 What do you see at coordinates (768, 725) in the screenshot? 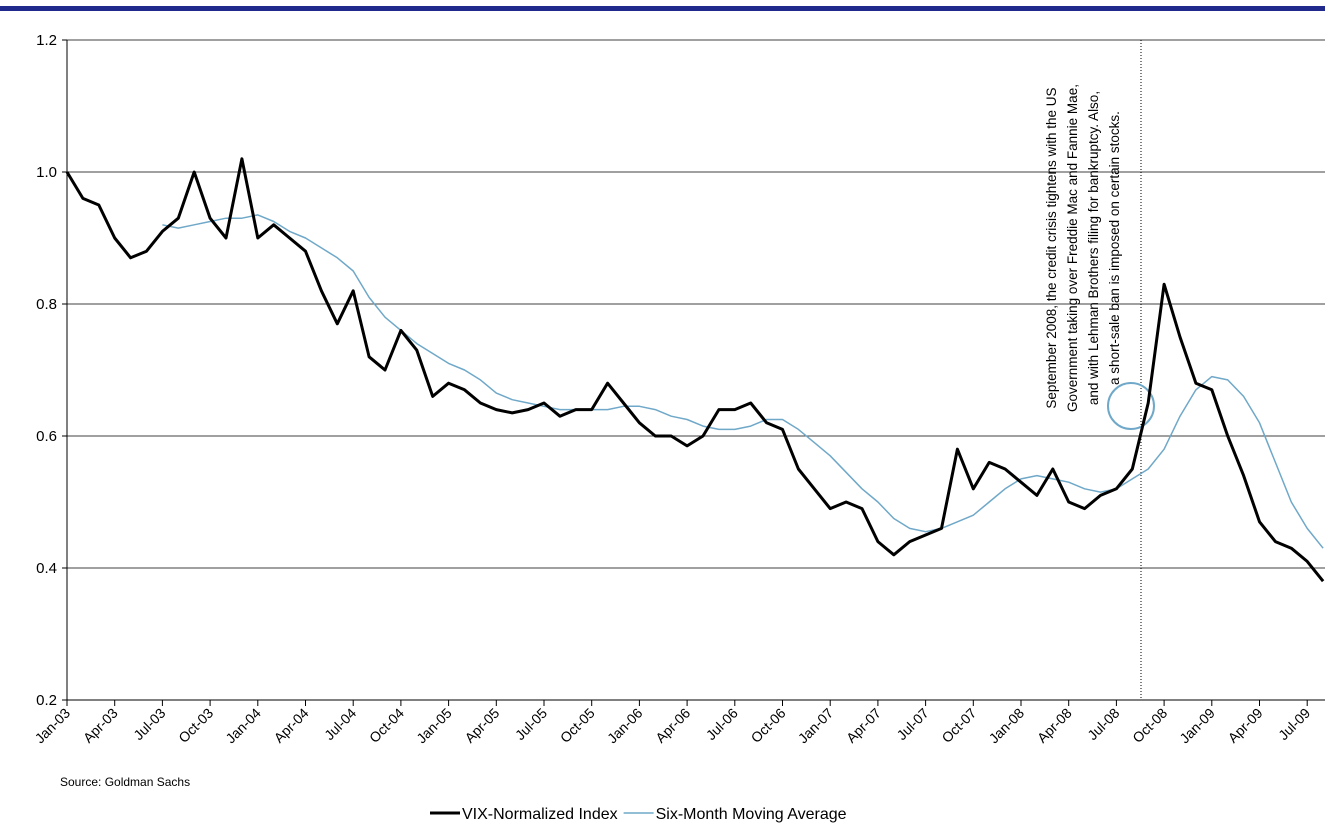
I see `x-tick-label: Oct-06` at bounding box center [768, 725].